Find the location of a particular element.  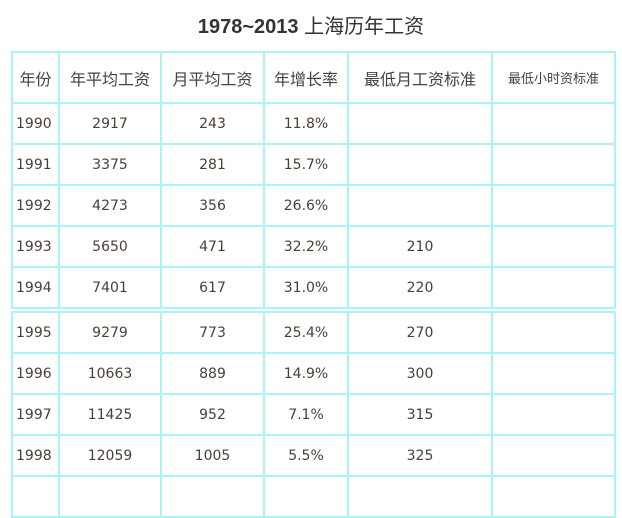

cell-monthly-avg: 356 is located at coordinates (212, 205).